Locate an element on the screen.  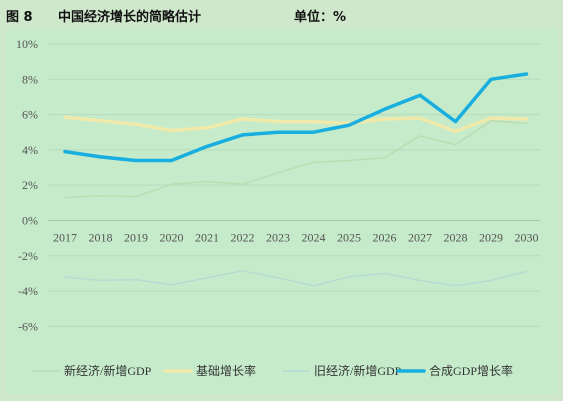
x-tick-label: 2019 is located at coordinates (136, 237).